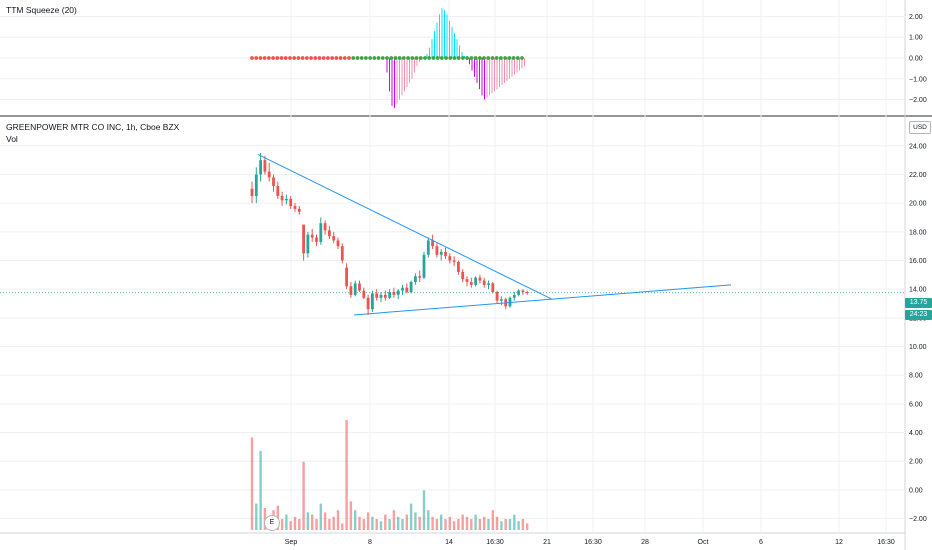 The width and height of the screenshot is (932, 550). Describe the element at coordinates (918, 261) in the screenshot. I see `y-tick-label: 16.00` at that location.